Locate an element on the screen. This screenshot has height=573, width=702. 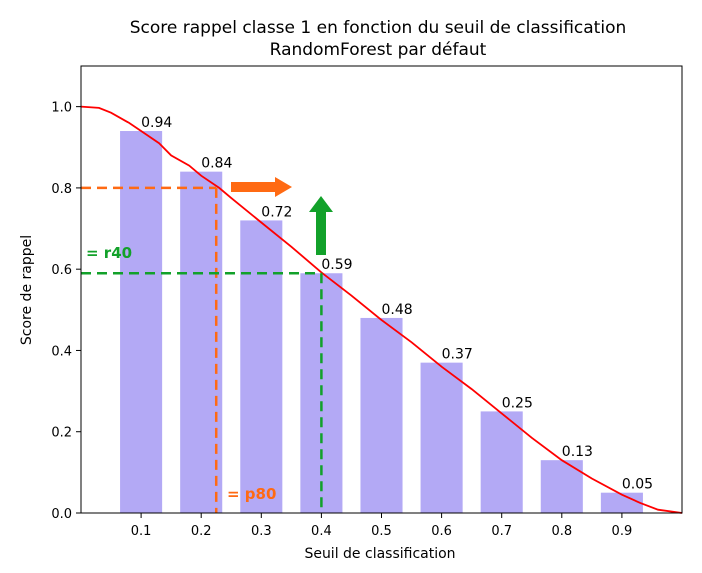
y-tick-label: 0.8 is located at coordinates (61, 189).